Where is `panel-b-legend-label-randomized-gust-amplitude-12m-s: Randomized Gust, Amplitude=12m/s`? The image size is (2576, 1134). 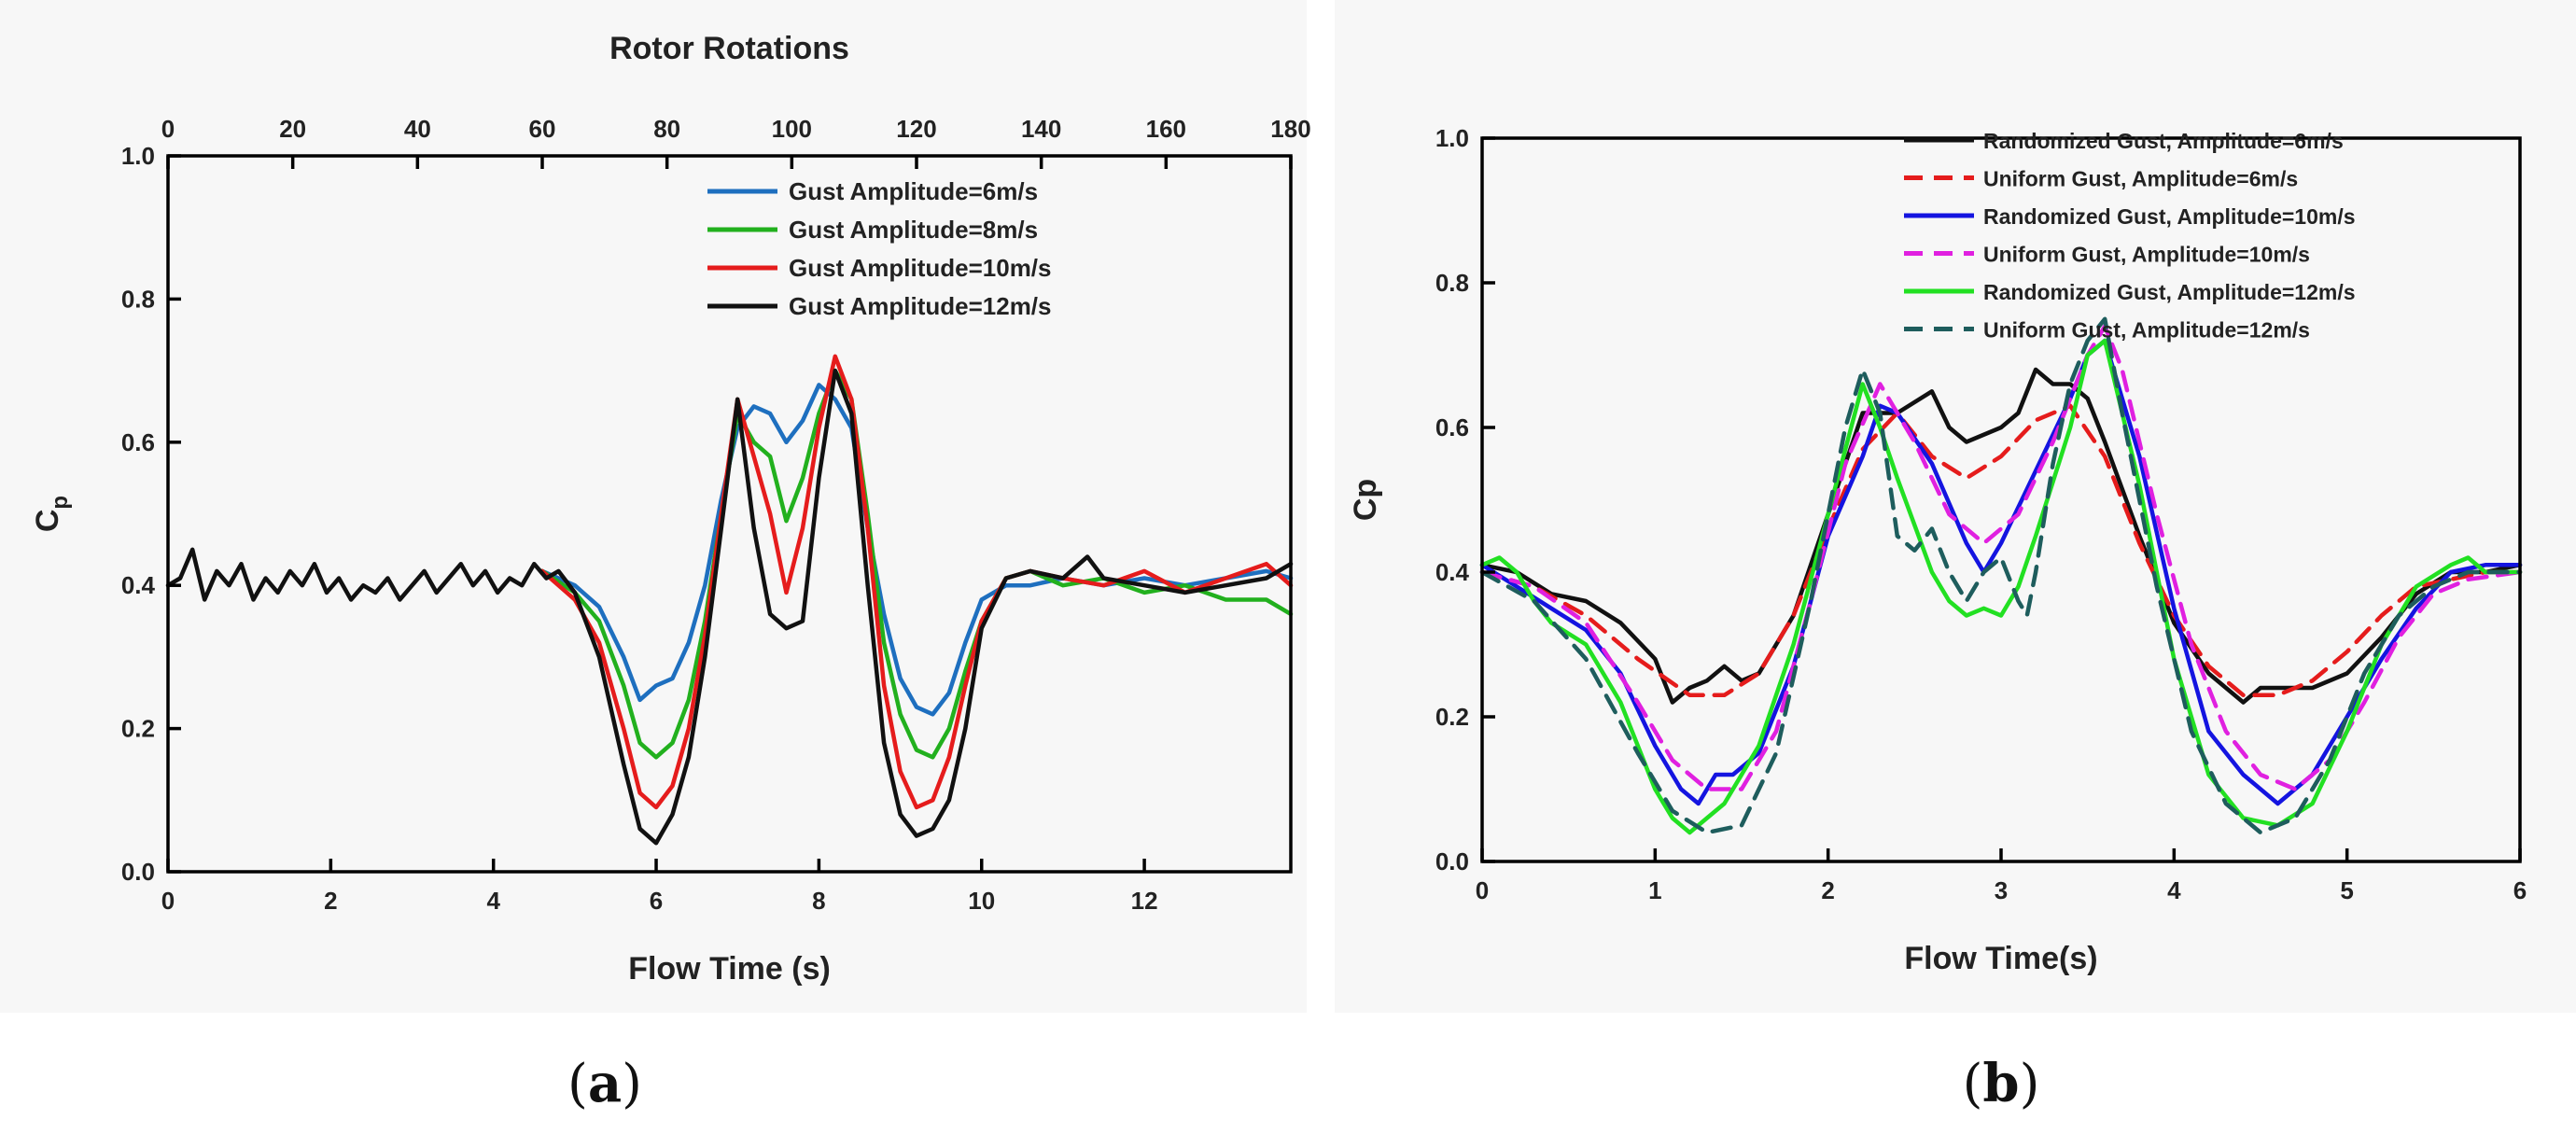 panel-b-legend-label-randomized-gust-amplitude-12m-s: Randomized Gust, Amplitude=12m/s is located at coordinates (2169, 292).